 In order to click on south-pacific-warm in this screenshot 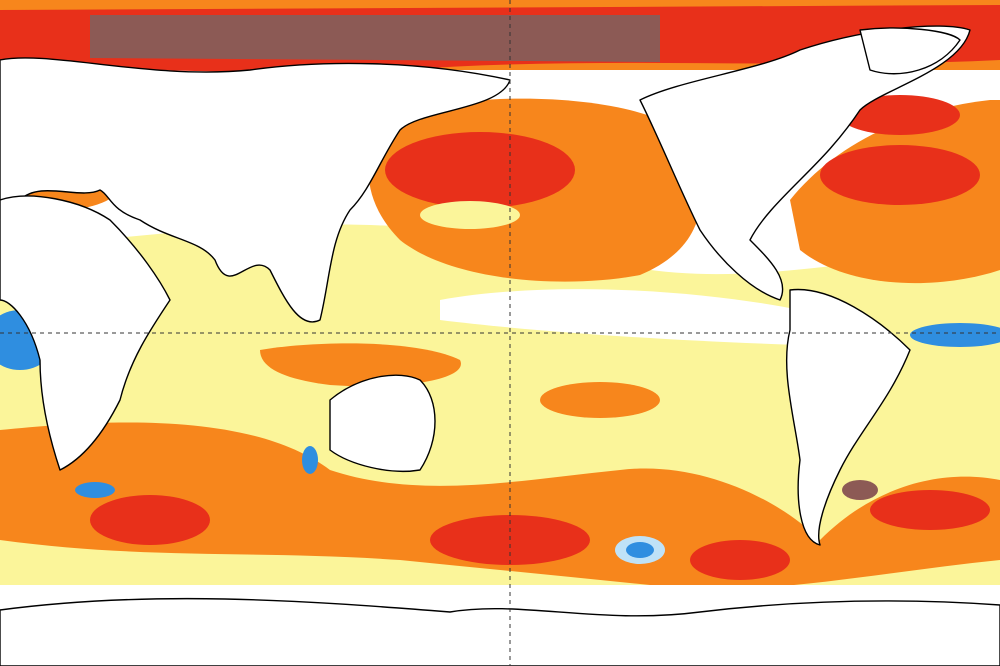, I will do `click(600, 400)`.